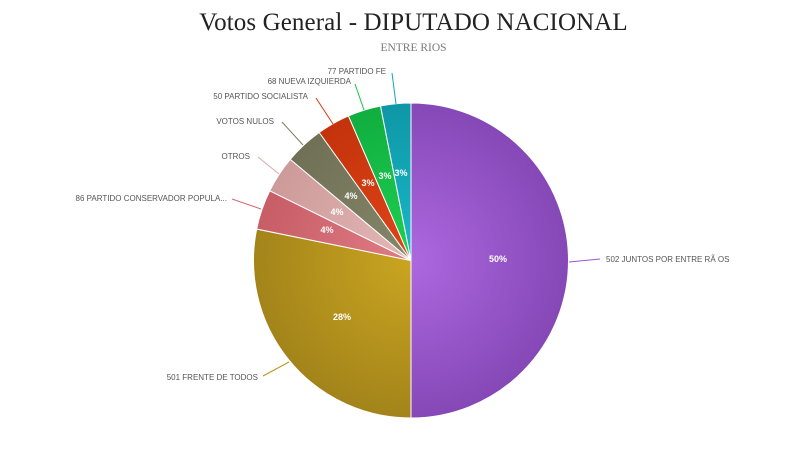 The image size is (800, 450). What do you see at coordinates (413, 48) in the screenshot?
I see `chart-subtitle: ENTRE RIOS` at bounding box center [413, 48].